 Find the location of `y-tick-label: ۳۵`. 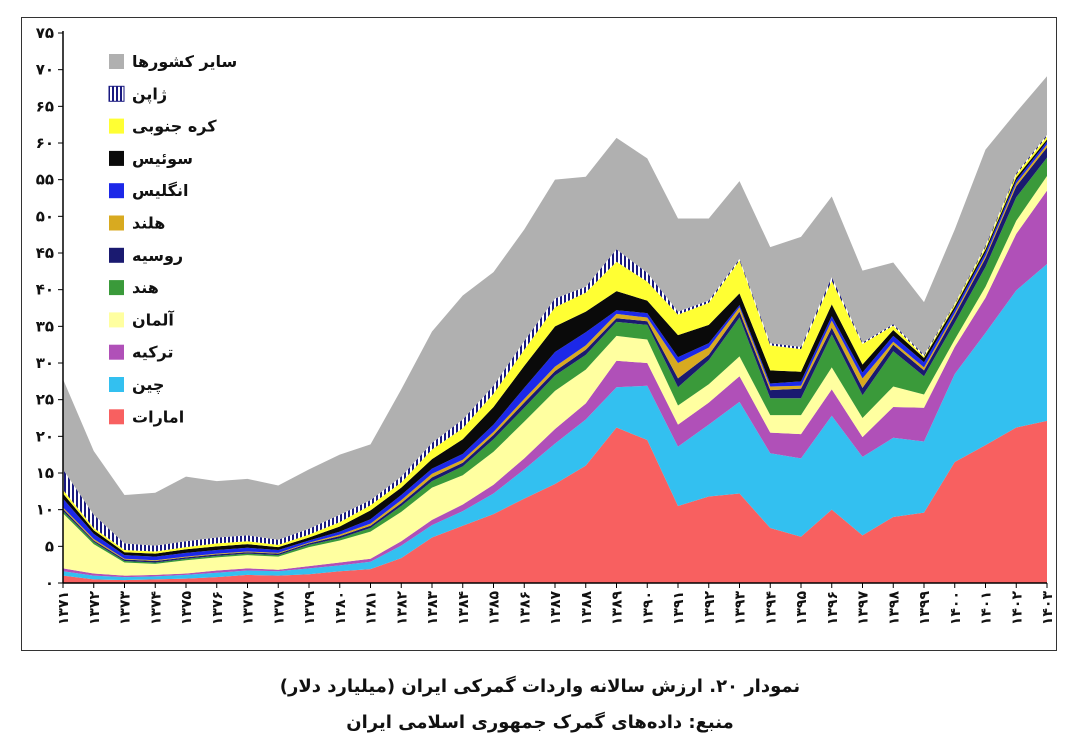

y-tick-label: ۳۵ is located at coordinates (45, 326).